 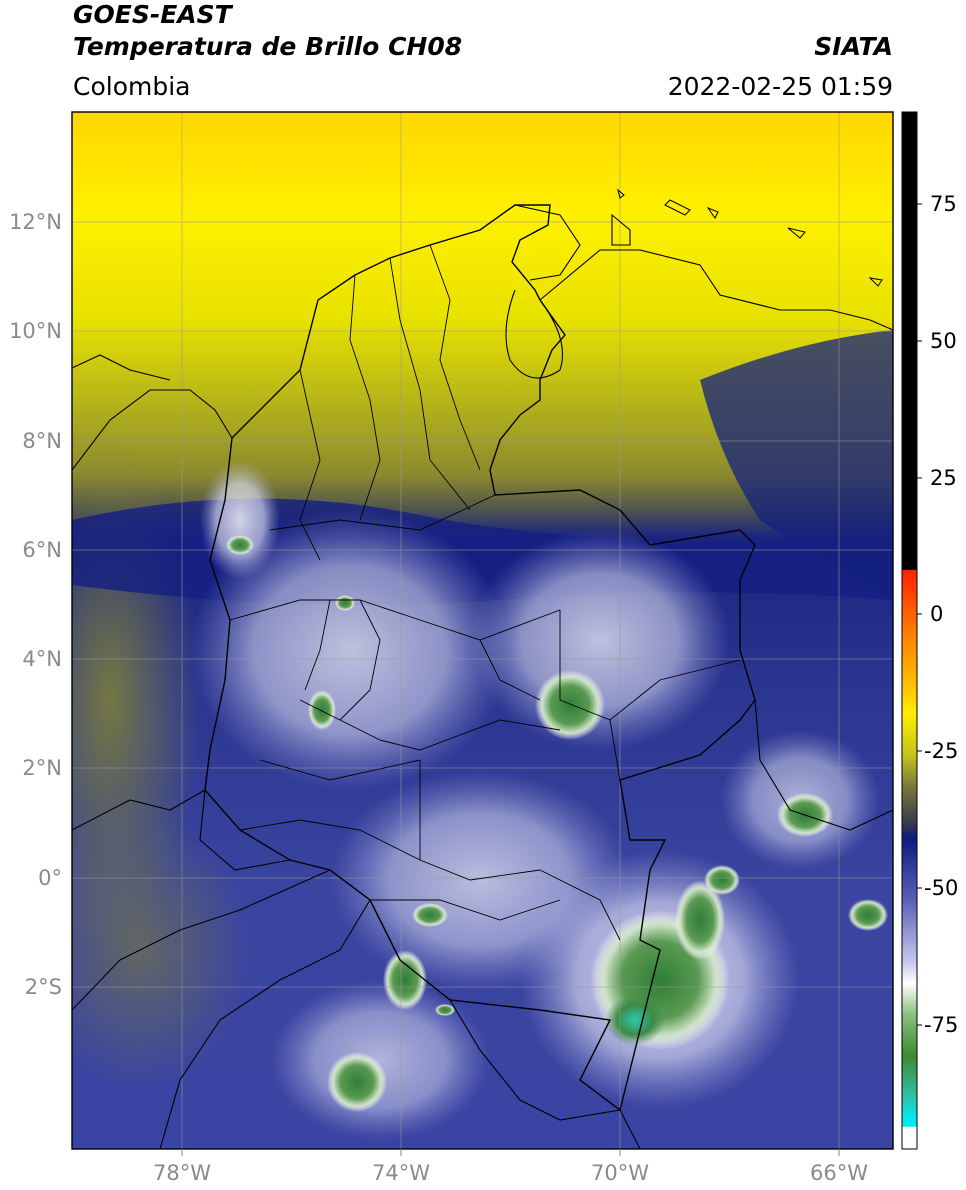 I want to click on islands, so click(x=750, y=237).